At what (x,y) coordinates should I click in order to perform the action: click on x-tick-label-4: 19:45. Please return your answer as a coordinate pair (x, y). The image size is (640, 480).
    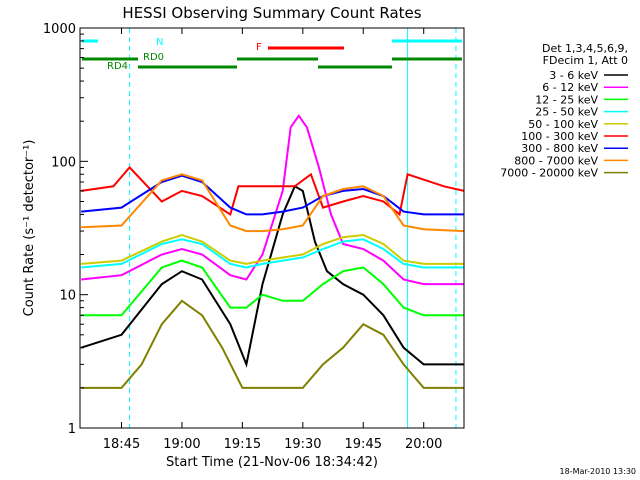
    Looking at the image, I should click on (363, 444).